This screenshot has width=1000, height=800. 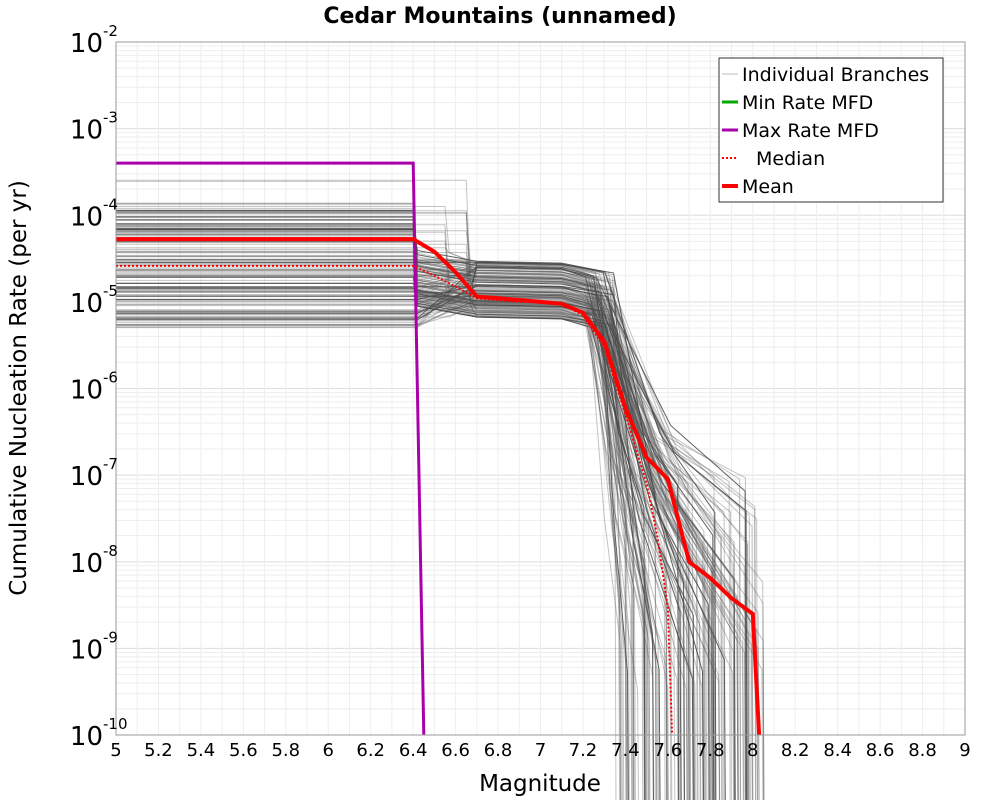 What do you see at coordinates (498, 750) in the screenshot?
I see `x-tick-label: 6.8` at bounding box center [498, 750].